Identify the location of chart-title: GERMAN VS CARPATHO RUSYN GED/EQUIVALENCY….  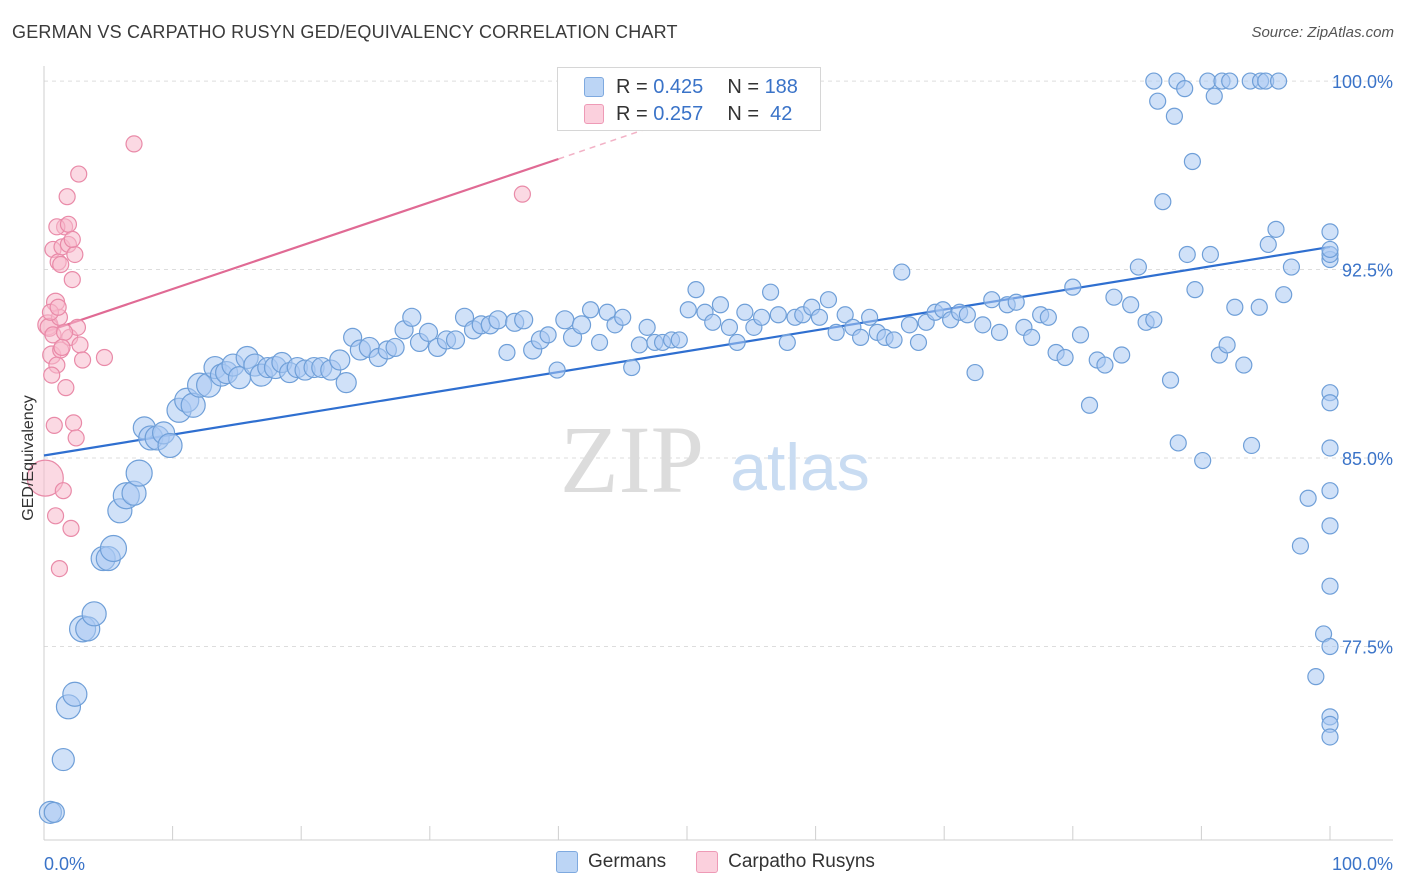
(345, 32).